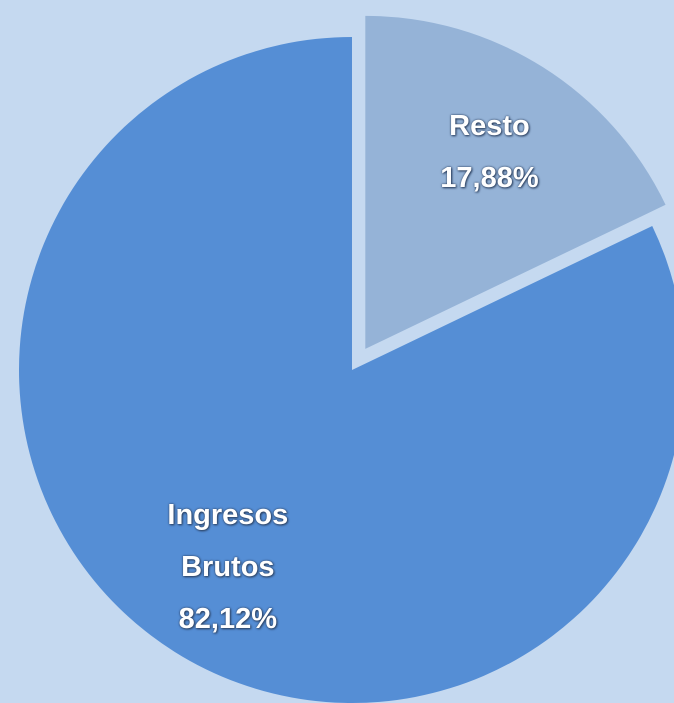  What do you see at coordinates (228, 541) in the screenshot?
I see `category-label: Ingresos Brutos` at bounding box center [228, 541].